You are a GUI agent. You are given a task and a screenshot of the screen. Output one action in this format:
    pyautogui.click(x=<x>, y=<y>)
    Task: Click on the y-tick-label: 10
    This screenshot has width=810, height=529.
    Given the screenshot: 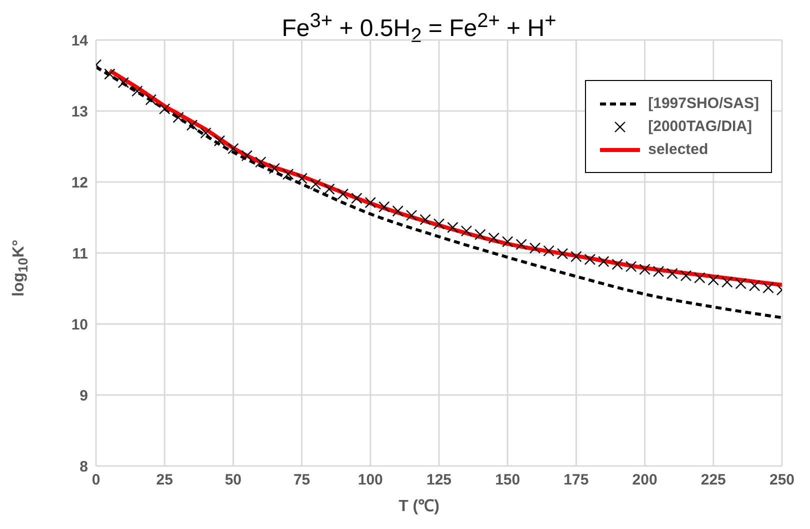 What is the action you would take?
    pyautogui.click(x=79, y=325)
    